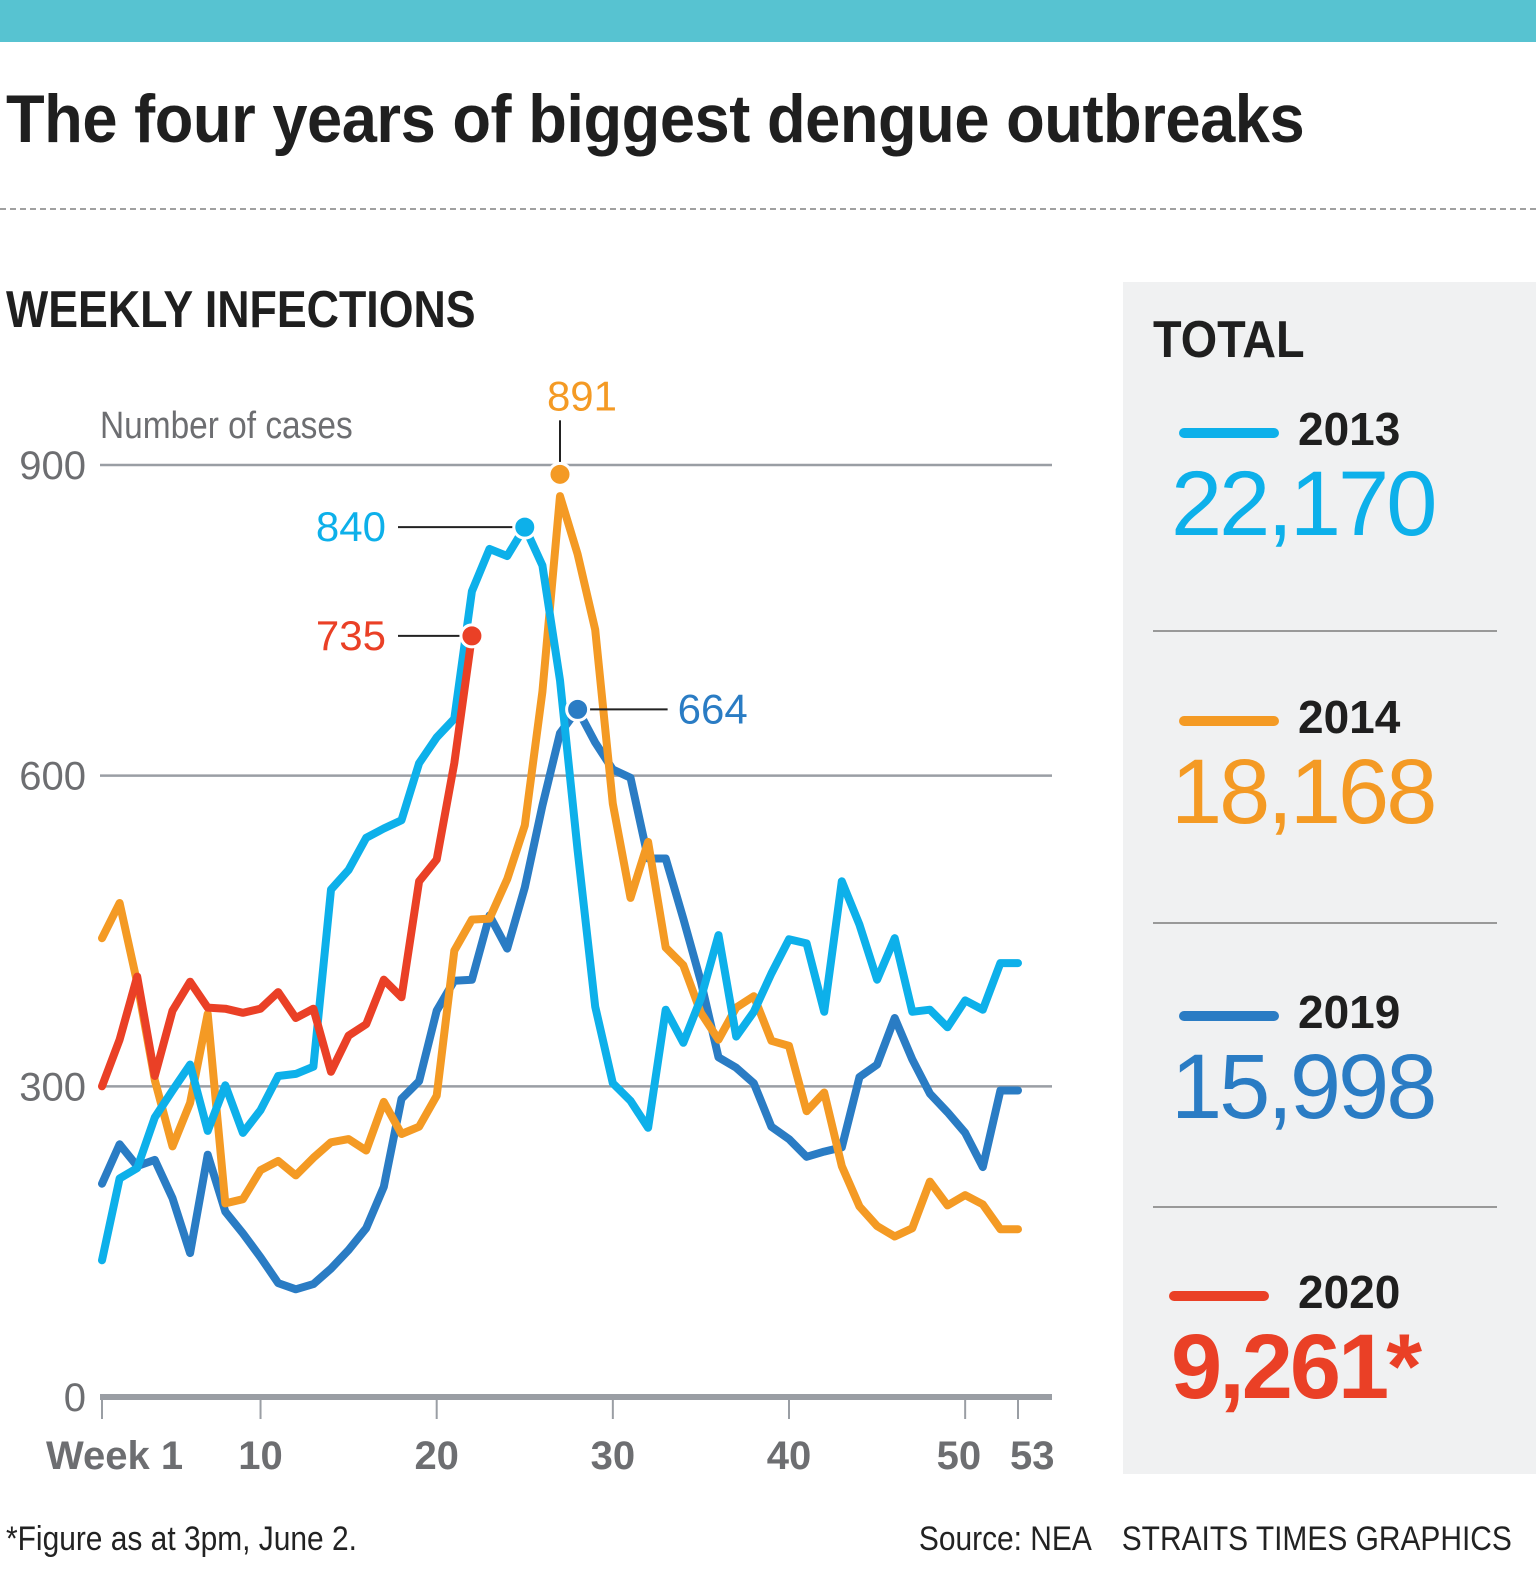 Image resolution: width=1536 pixels, height=1583 pixels. What do you see at coordinates (613, 1456) in the screenshot?
I see `x-tick-label: 30` at bounding box center [613, 1456].